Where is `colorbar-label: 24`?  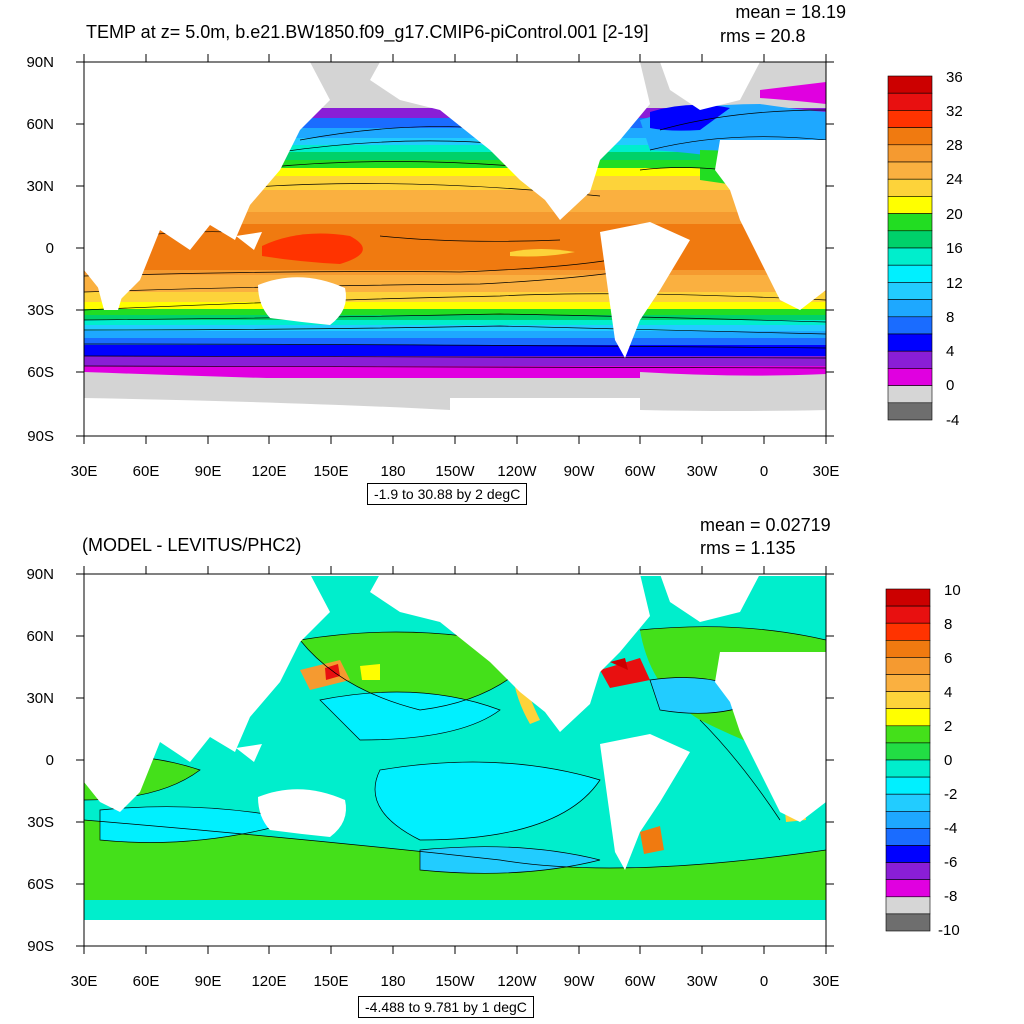
colorbar-label: 24 is located at coordinates (954, 179).